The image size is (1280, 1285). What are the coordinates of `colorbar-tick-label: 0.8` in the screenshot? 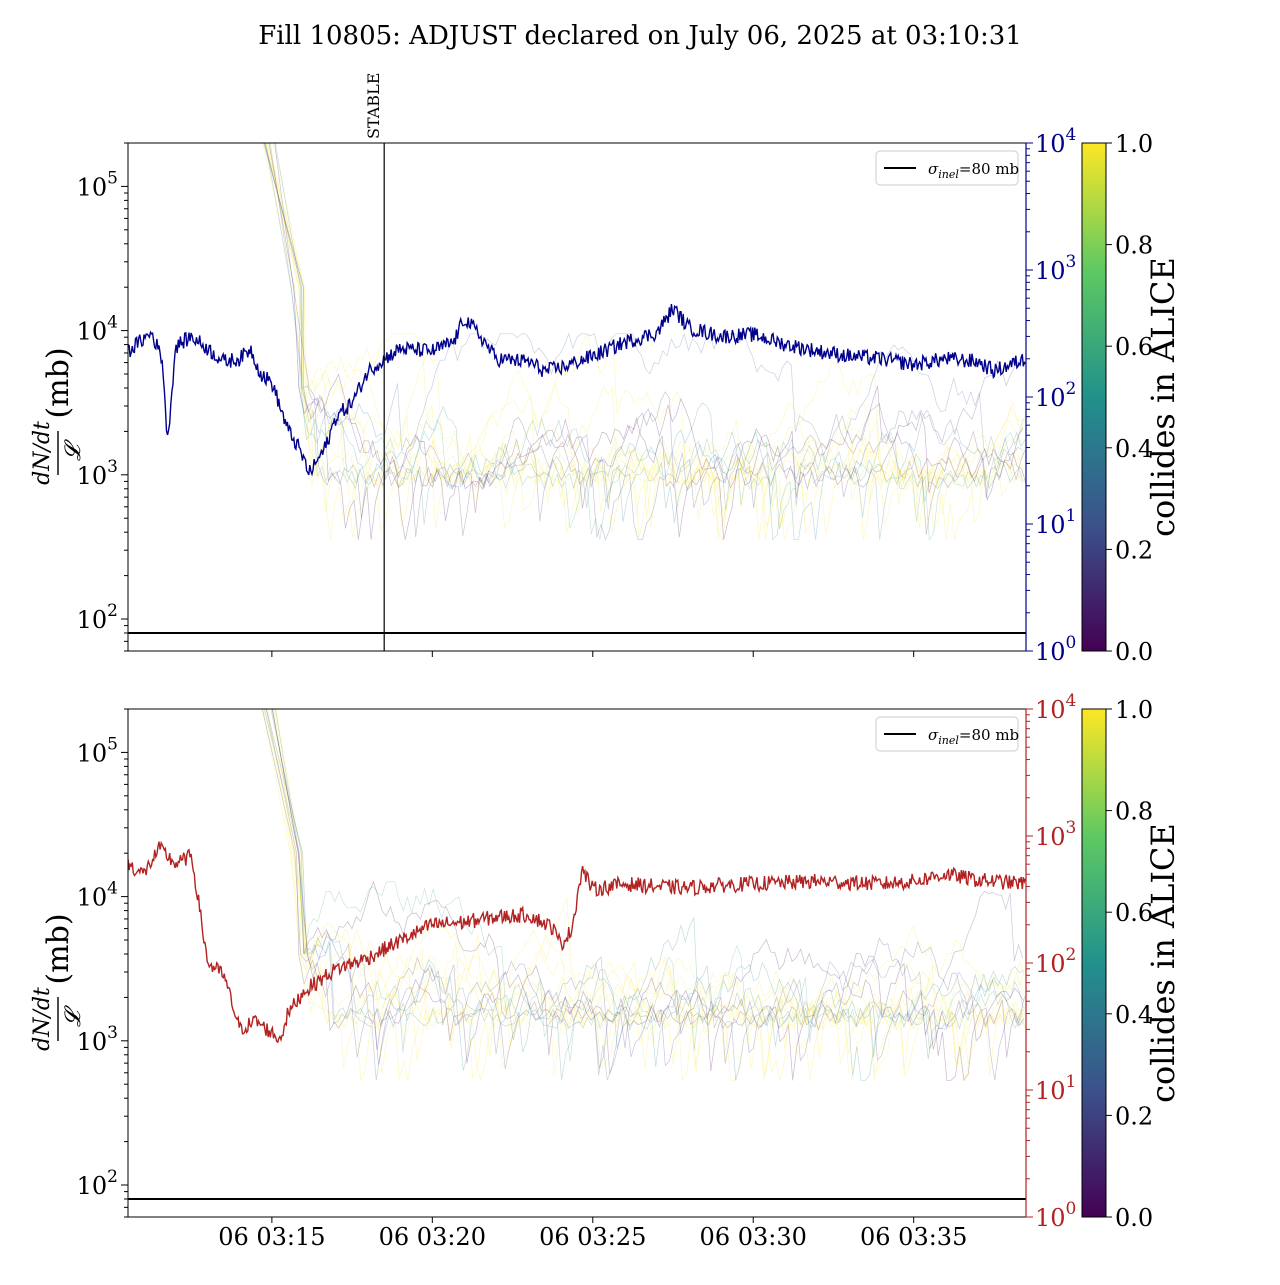 It's located at (1134, 246).